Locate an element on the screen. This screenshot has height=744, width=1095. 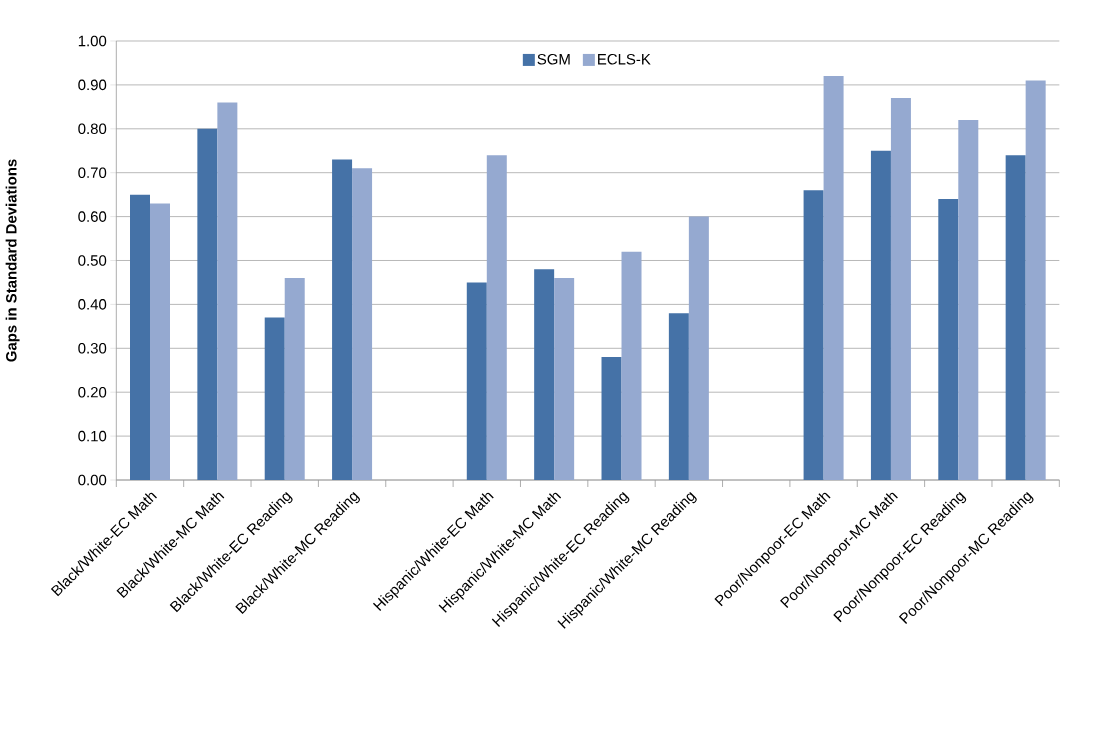
y-tick-label: 0.40 is located at coordinates (92, 304).